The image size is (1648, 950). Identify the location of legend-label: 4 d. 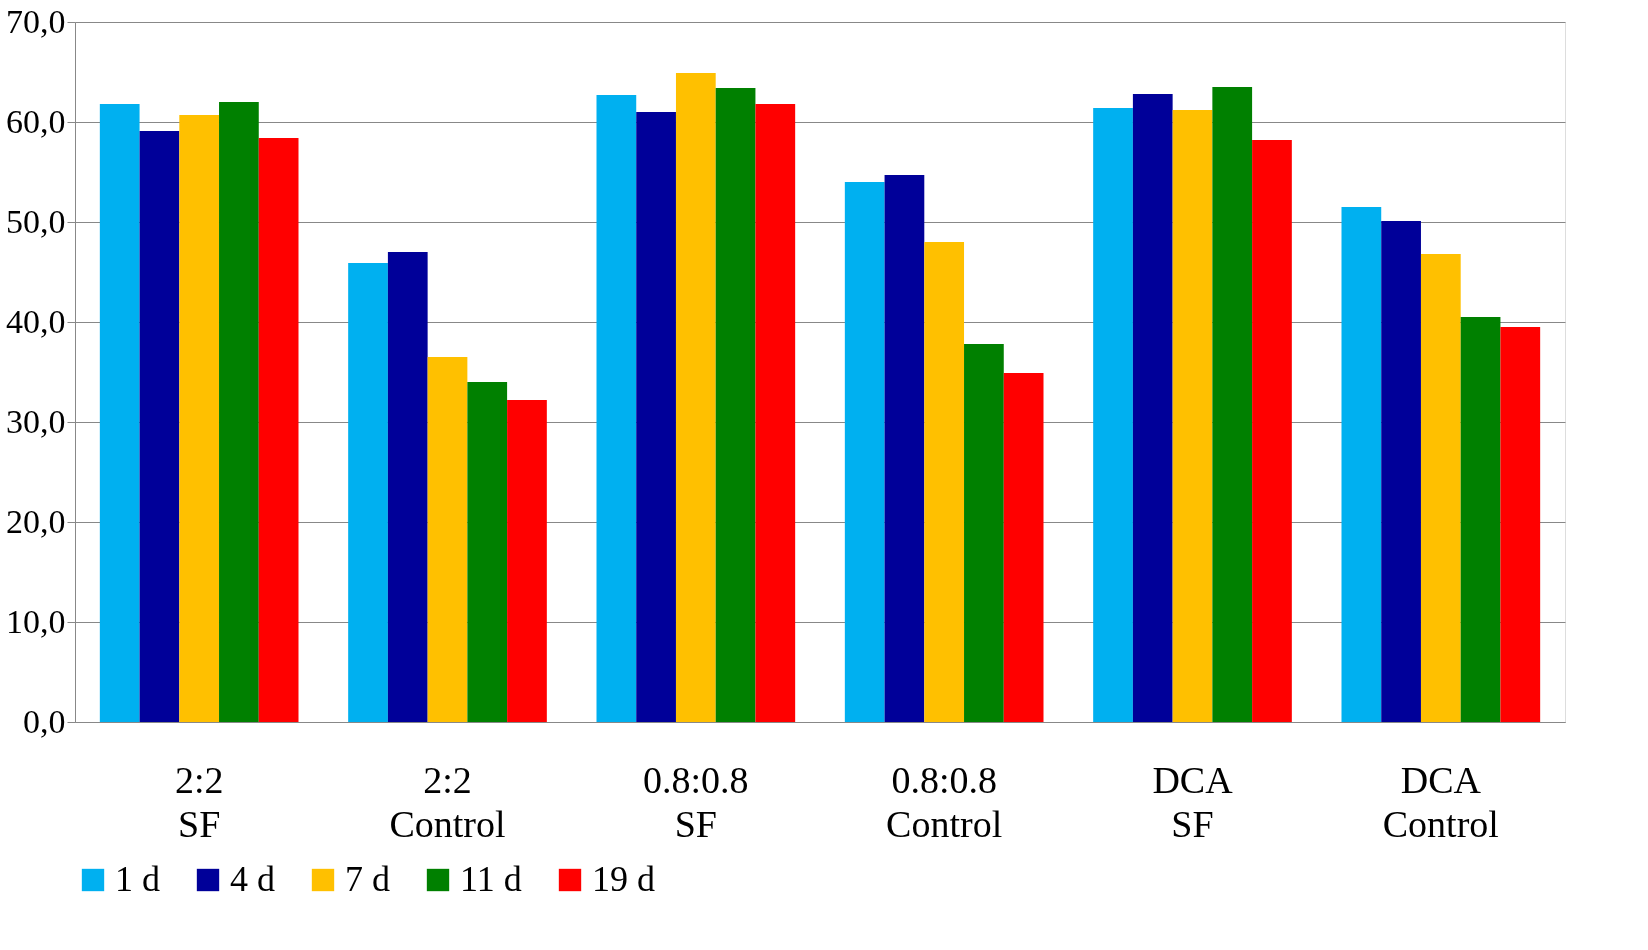
(252, 879).